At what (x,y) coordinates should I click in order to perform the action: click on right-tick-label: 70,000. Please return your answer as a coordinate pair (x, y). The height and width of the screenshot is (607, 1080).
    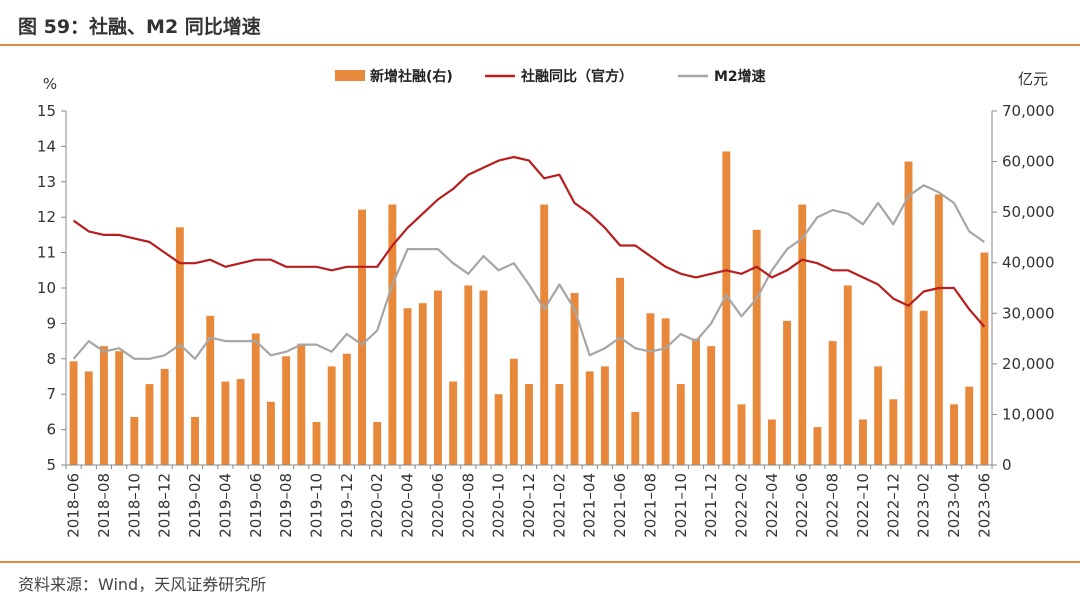
    Looking at the image, I should click on (1028, 111).